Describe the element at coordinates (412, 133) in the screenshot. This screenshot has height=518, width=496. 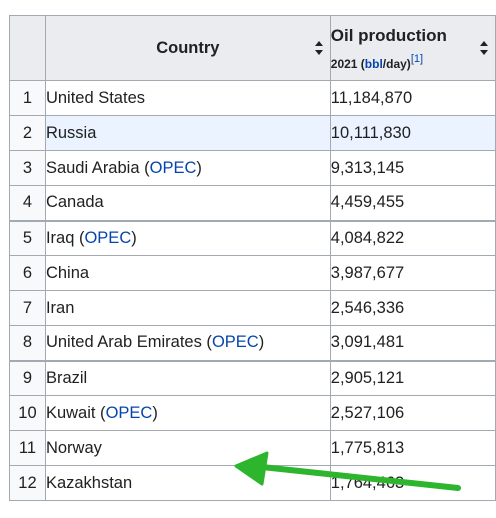
I see `oil-production-cell: 10,111,830` at that location.